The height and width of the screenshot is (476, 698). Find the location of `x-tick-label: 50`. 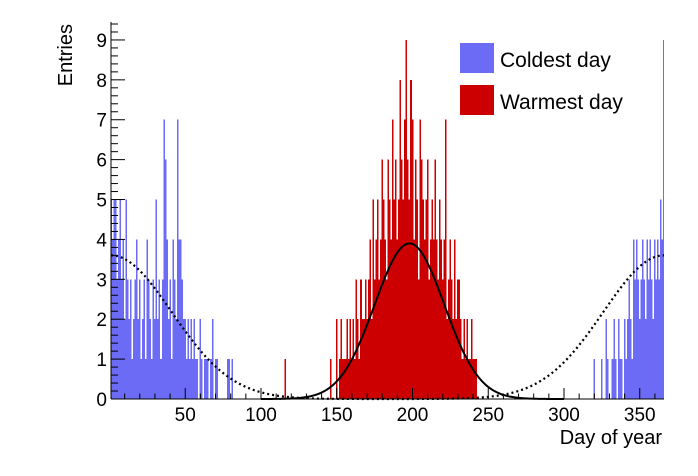

x-tick-label: 50 is located at coordinates (185, 415).